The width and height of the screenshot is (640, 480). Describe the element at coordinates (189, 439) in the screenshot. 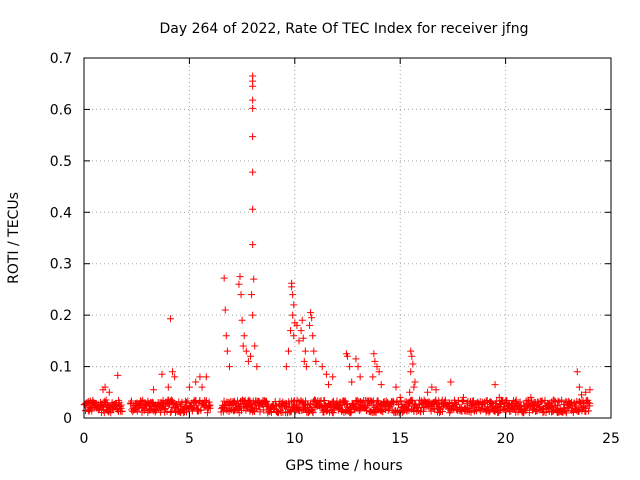

I see `x-tick-label: 5` at that location.